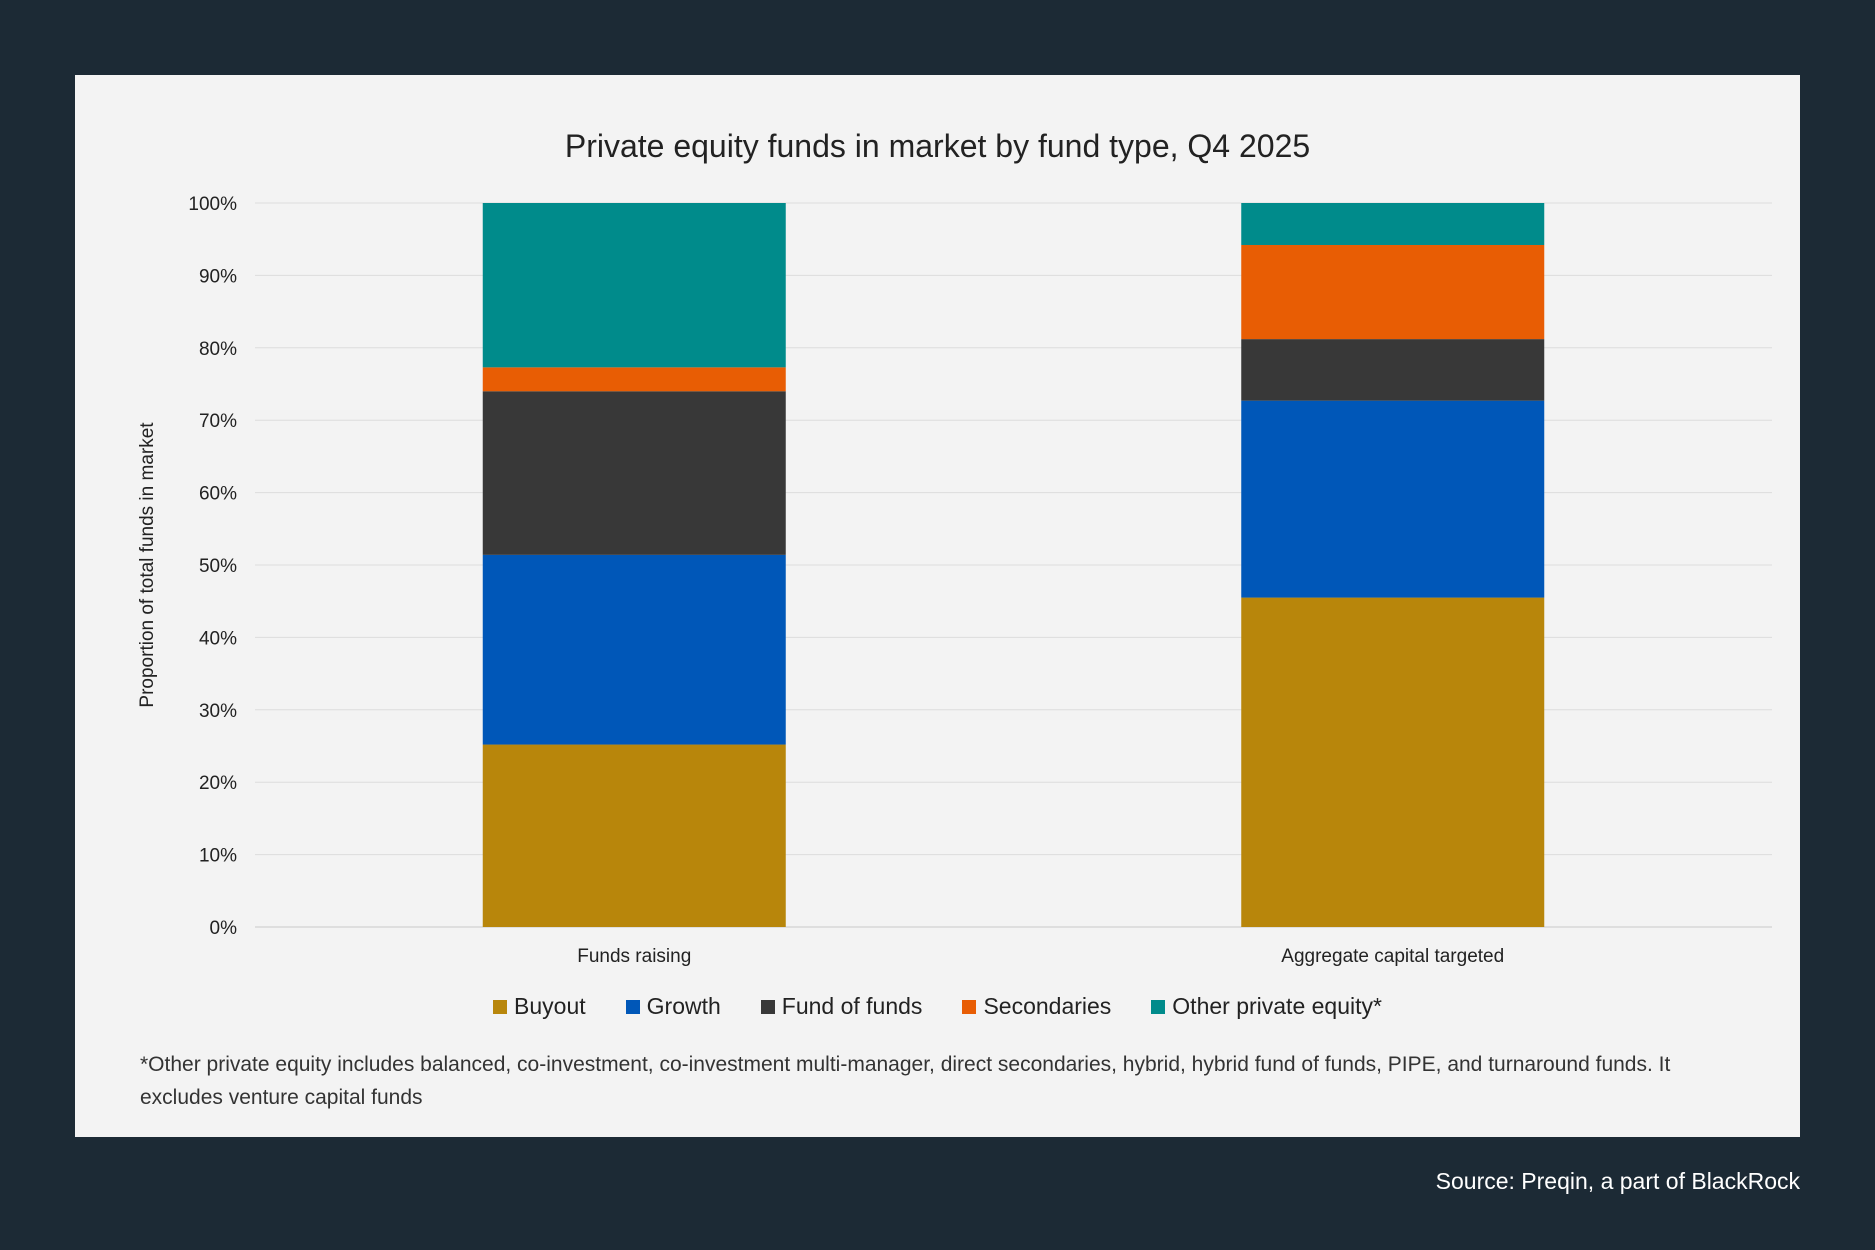 Image resolution: width=1875 pixels, height=1250 pixels. Describe the element at coordinates (147, 565) in the screenshot. I see `y-axis-label: Proportion of total funds in market` at that location.